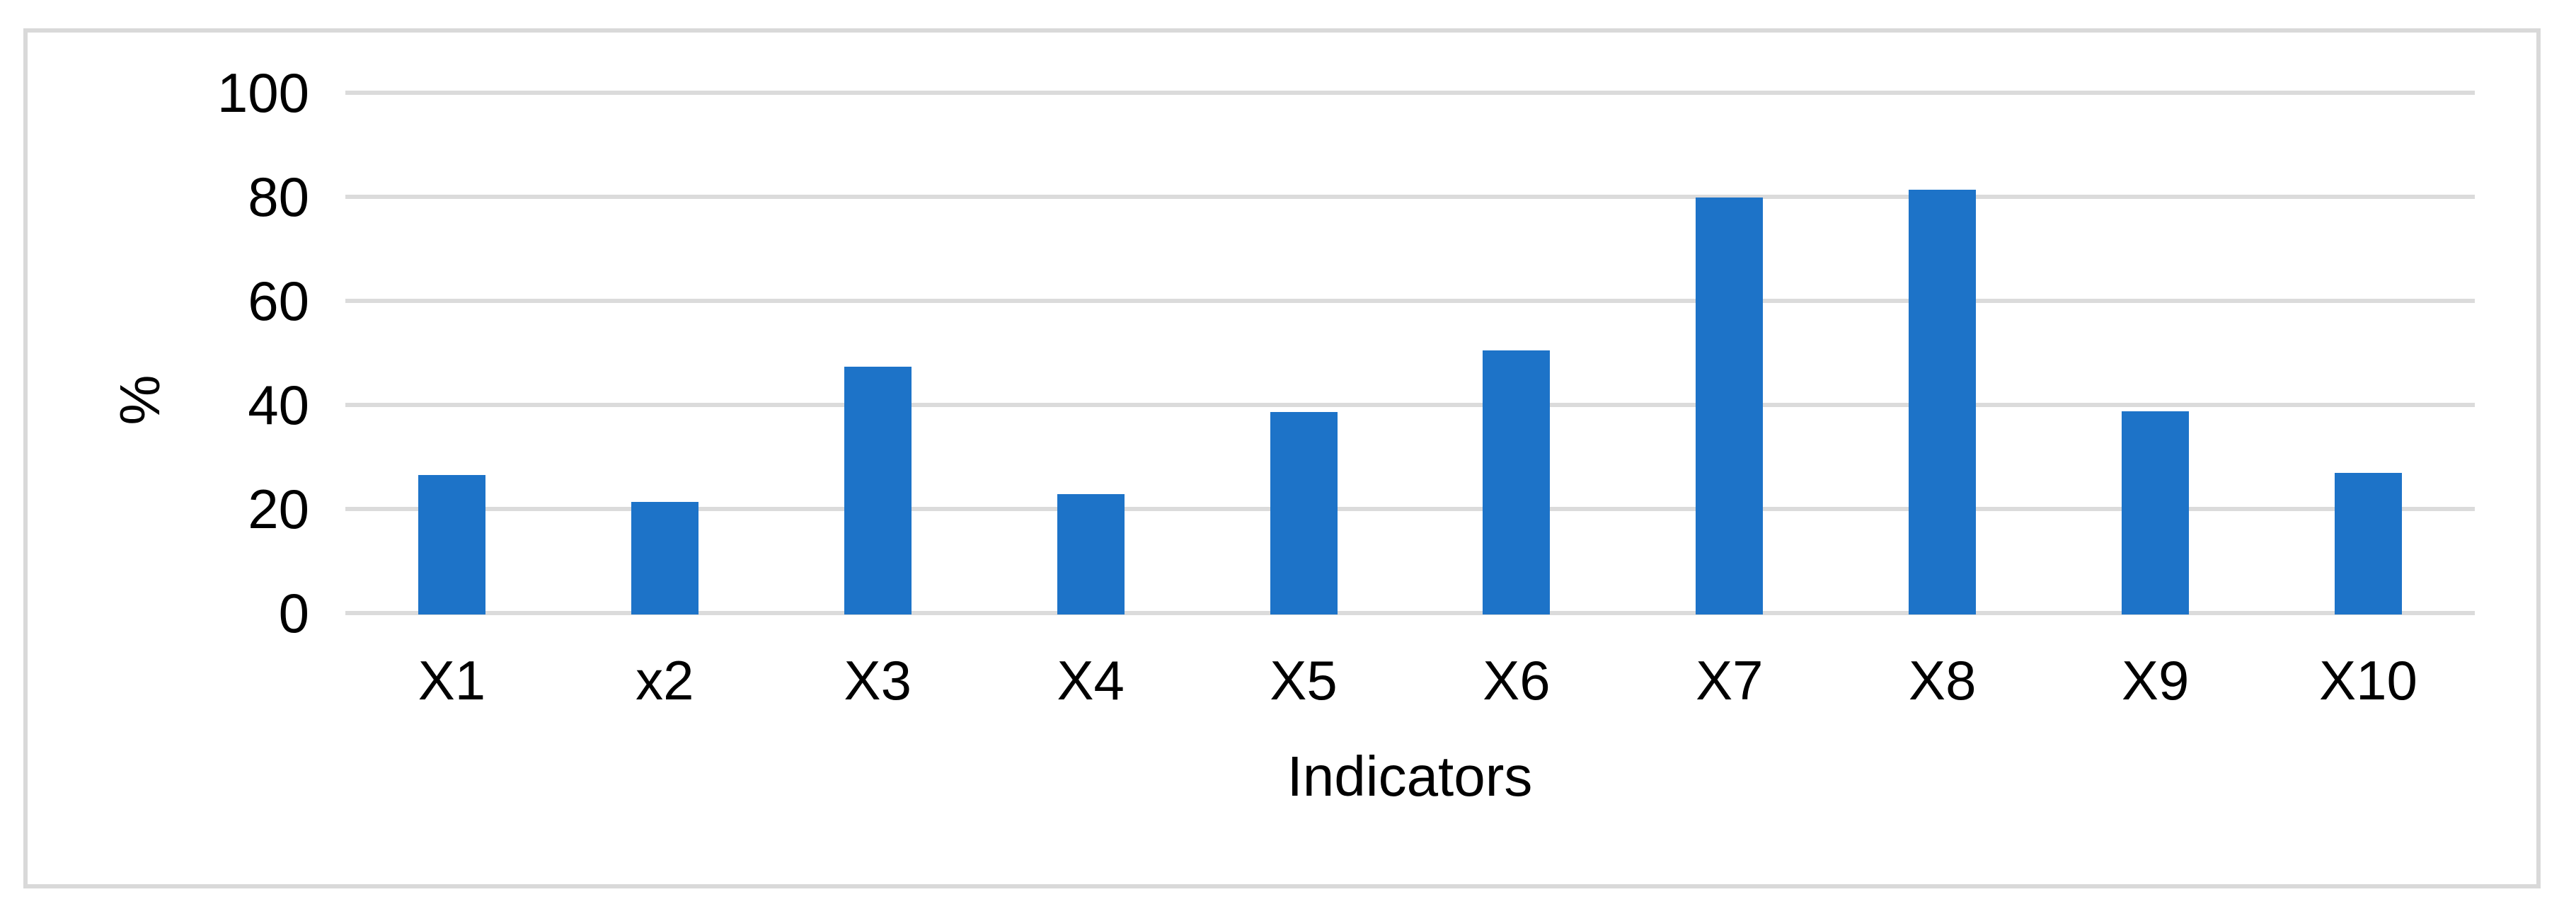 Image resolution: width=2576 pixels, height=921 pixels. Describe the element at coordinates (2156, 512) in the screenshot. I see `bar-X9` at that location.